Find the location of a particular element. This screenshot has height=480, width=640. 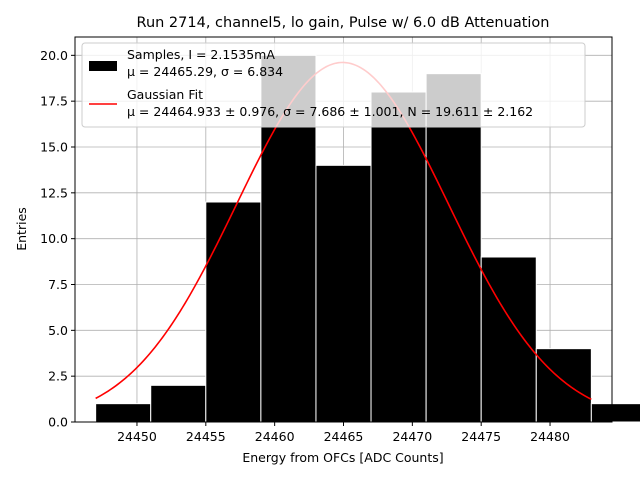

y-axis-ticks: 0.0 2.5 5.0 7.5 10.0 12.5 15.0 17.5 20.0 is located at coordinates (57, 239).